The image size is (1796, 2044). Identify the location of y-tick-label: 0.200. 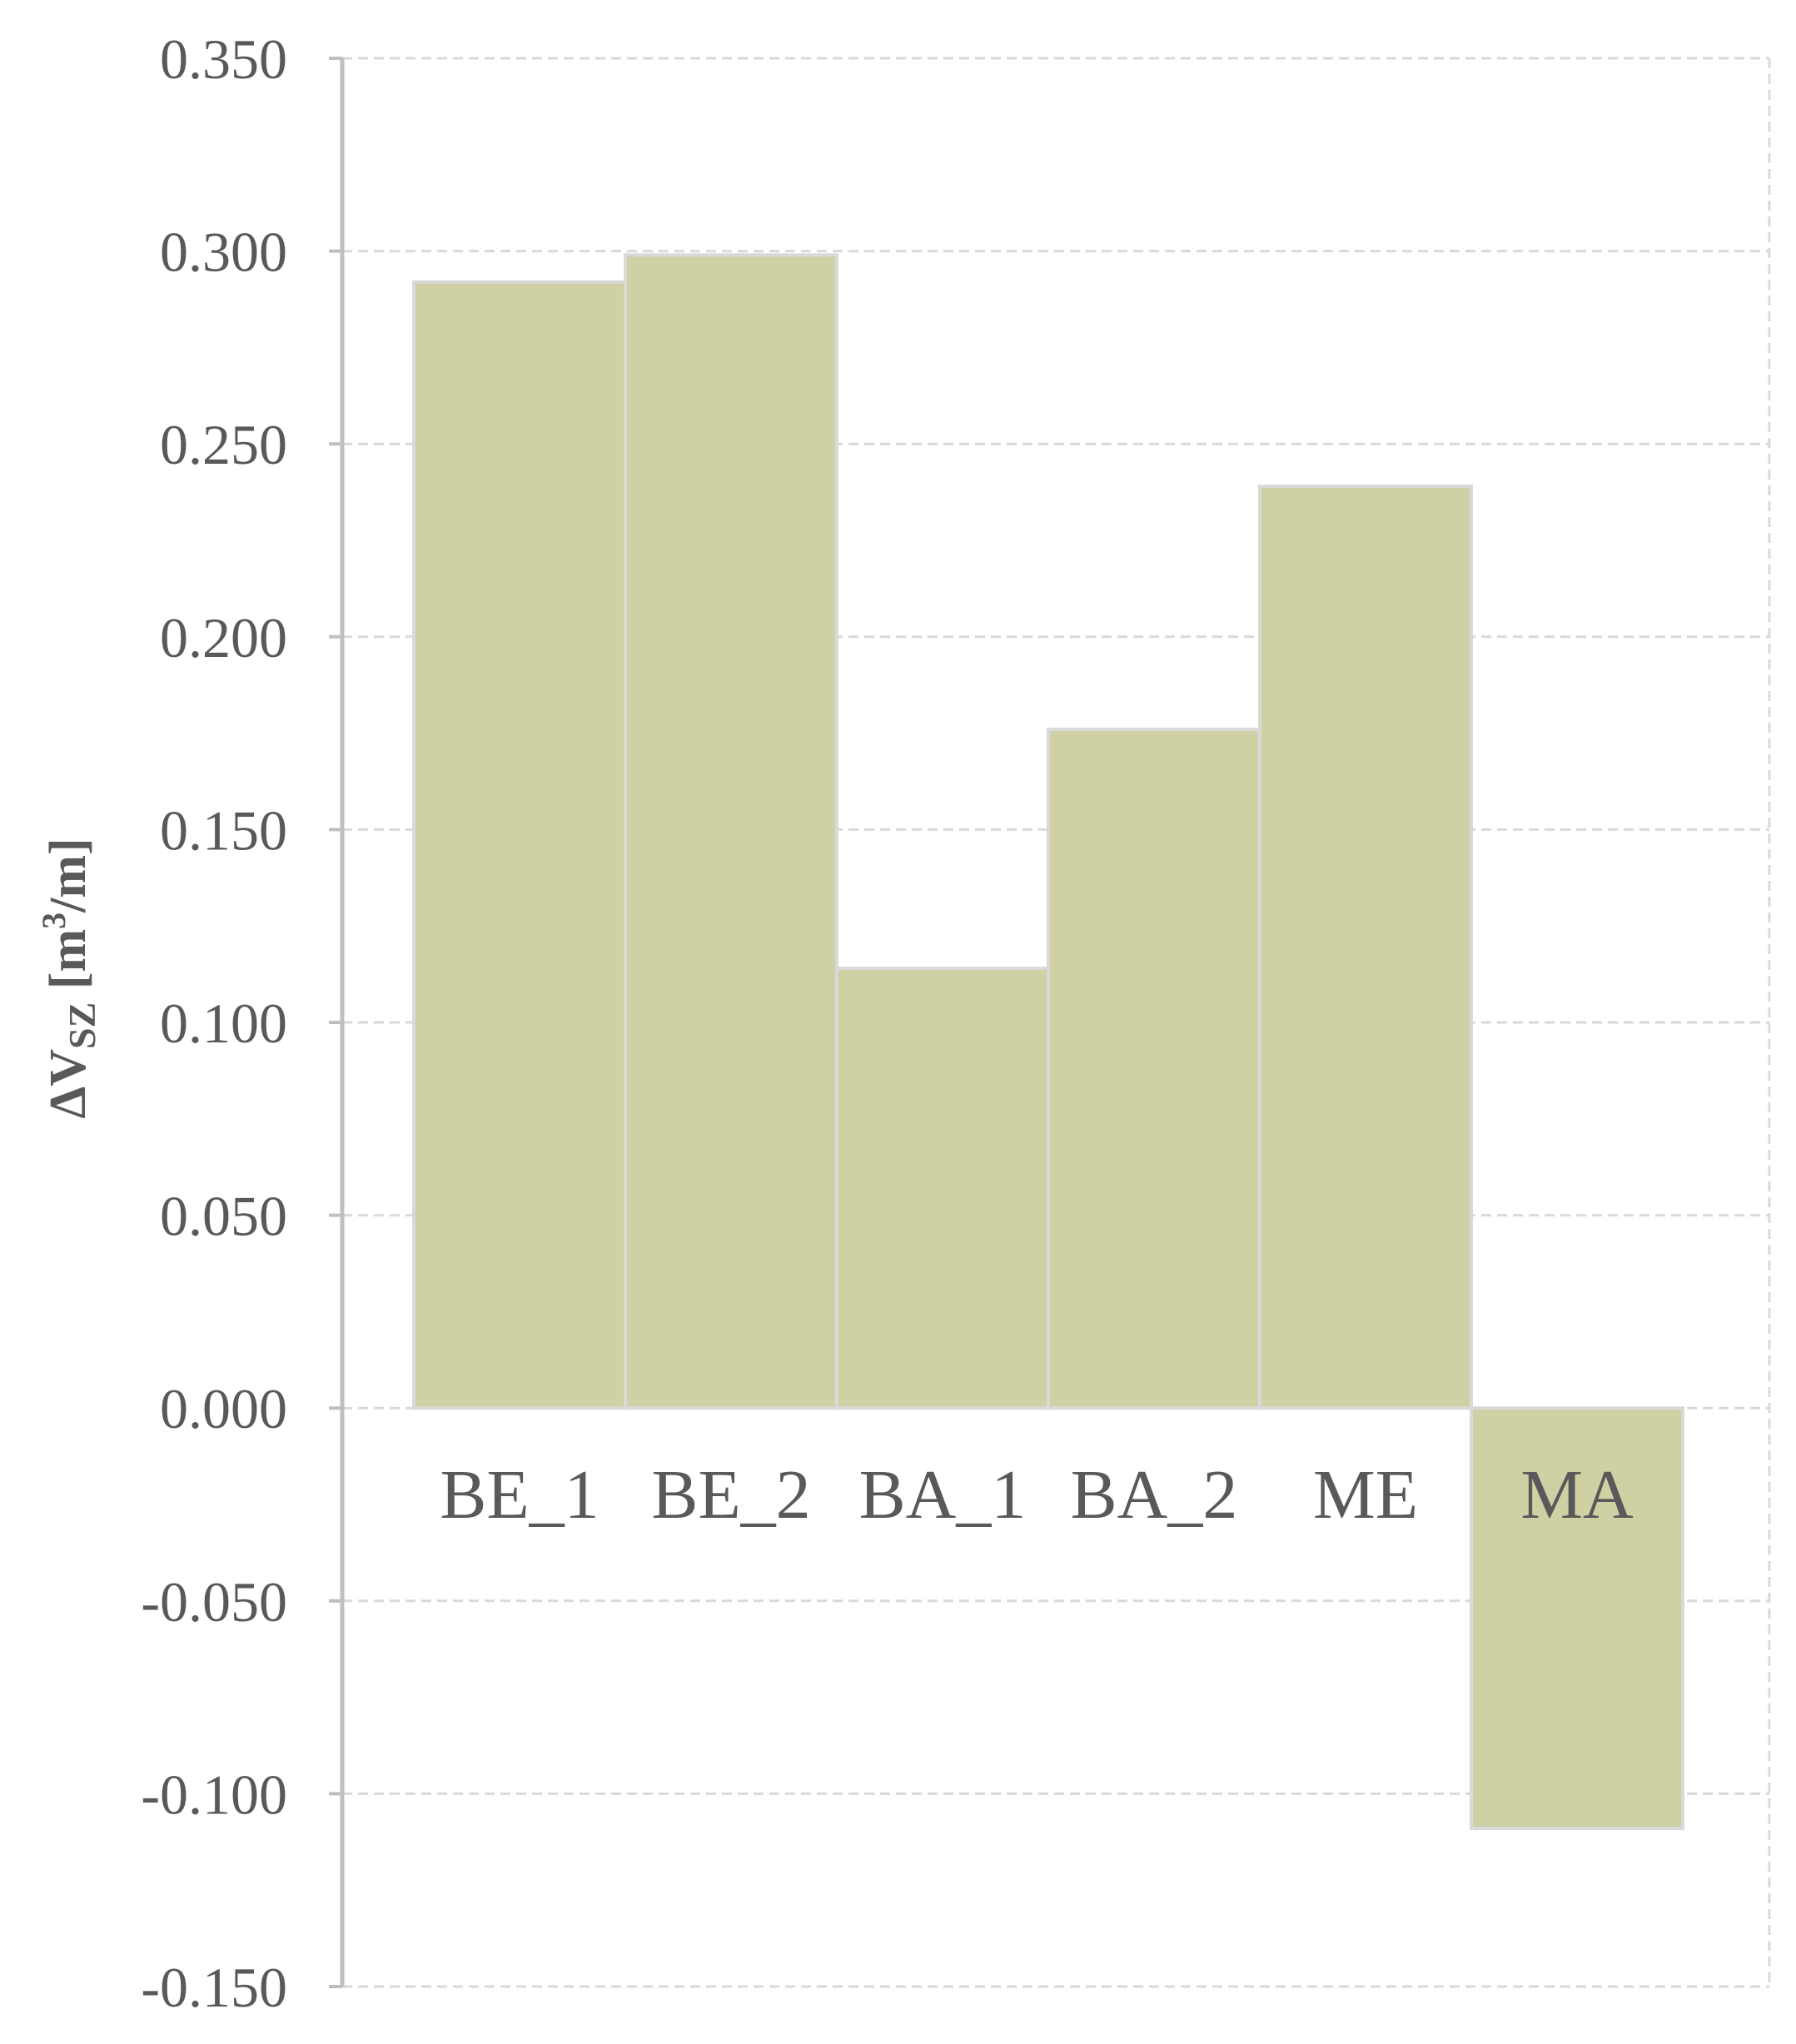
(223, 637).